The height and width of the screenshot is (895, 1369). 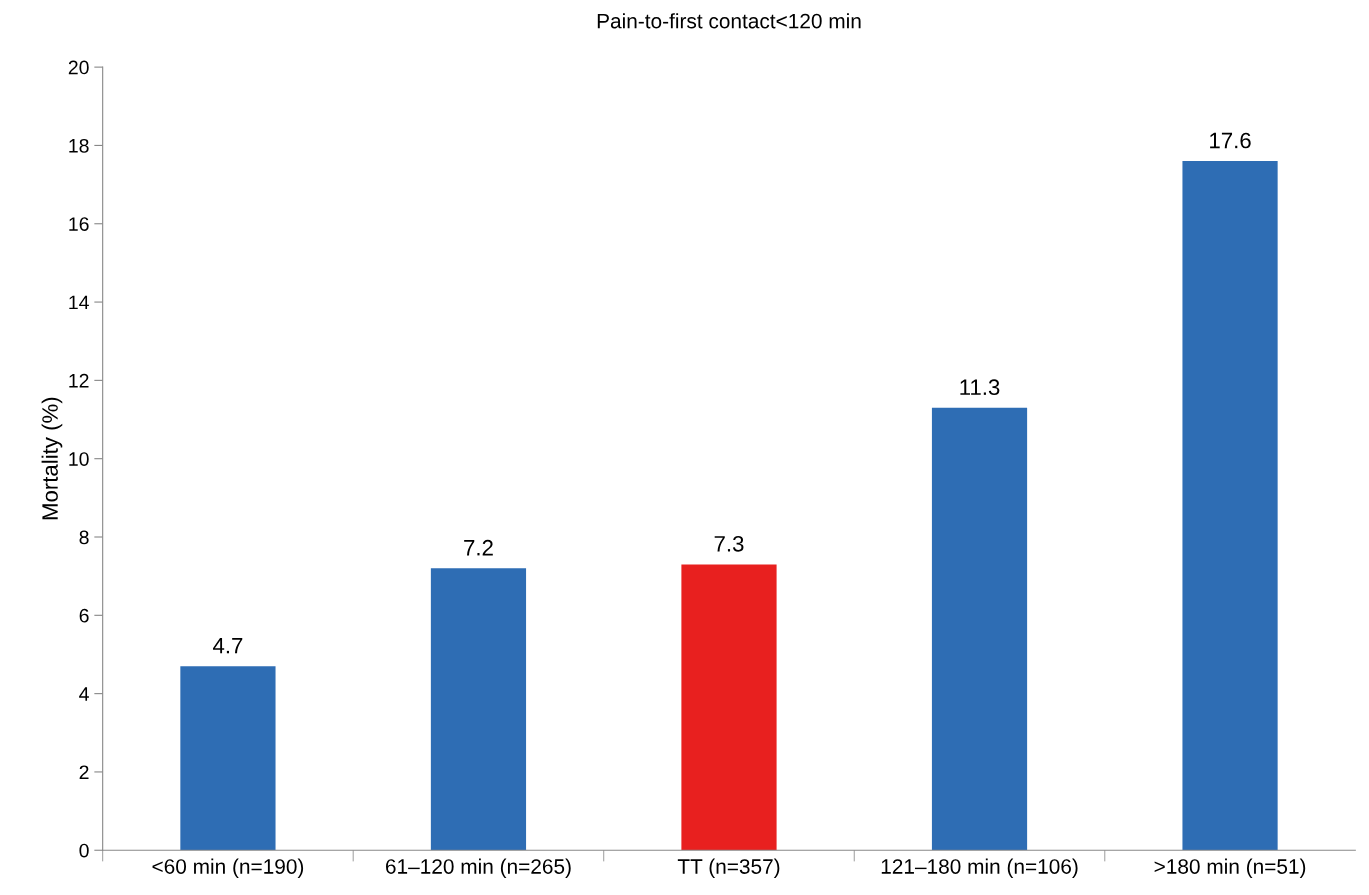 I want to click on x-tick-label: 121–180 min (n=106), so click(x=979, y=868).